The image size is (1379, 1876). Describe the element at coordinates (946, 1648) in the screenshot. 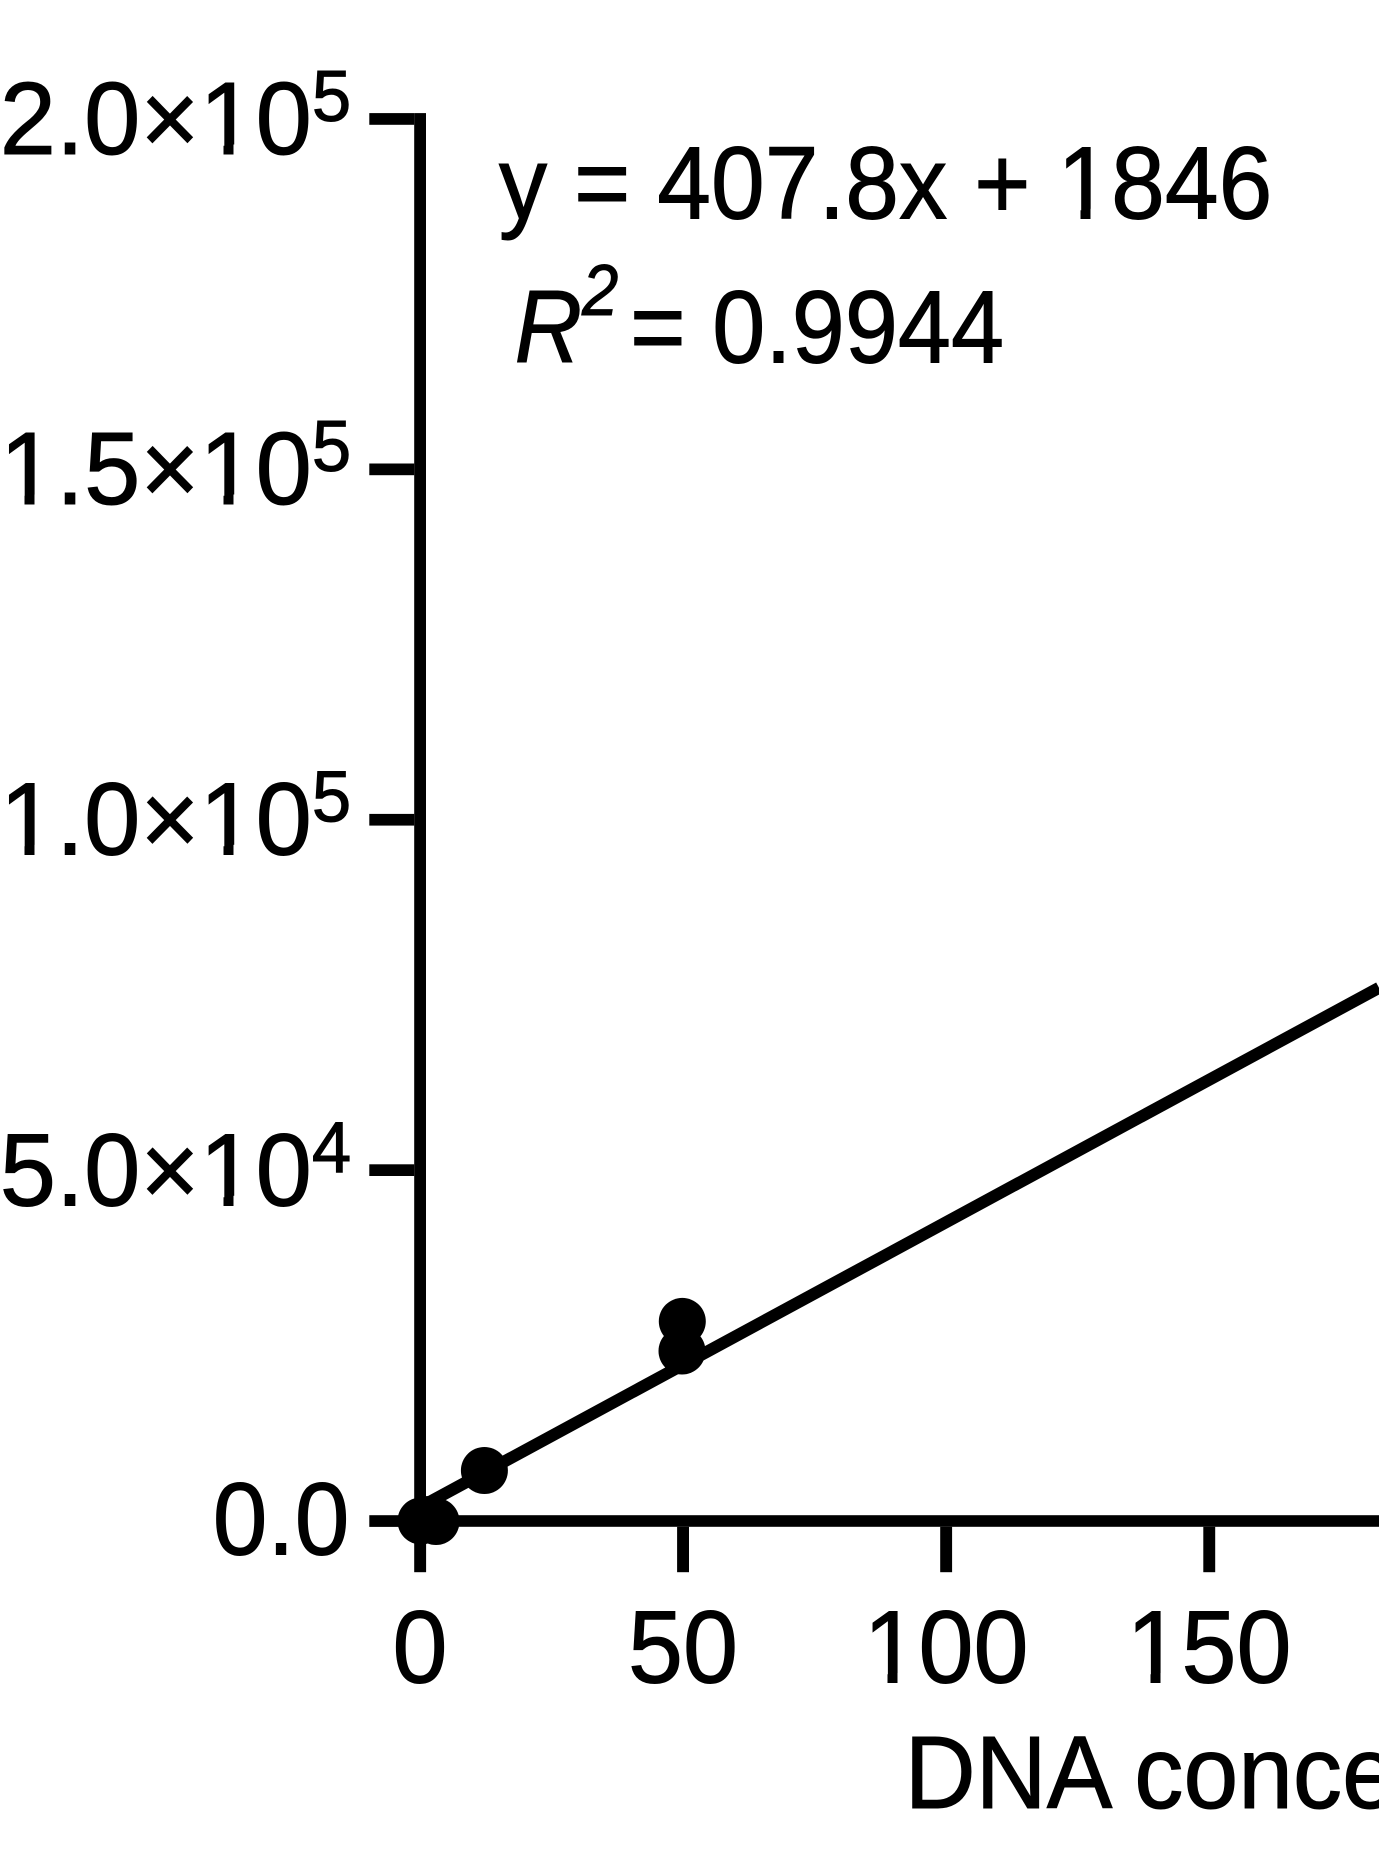

I see `svg-text: 100` at that location.